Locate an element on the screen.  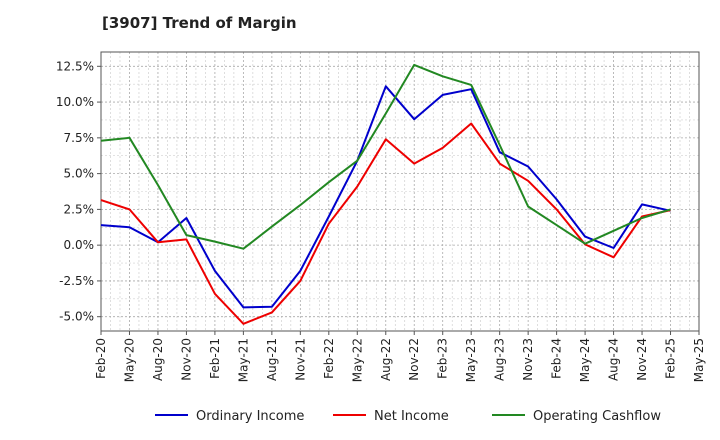
x-tick-label: Aug-22 is located at coordinates (386, 359).